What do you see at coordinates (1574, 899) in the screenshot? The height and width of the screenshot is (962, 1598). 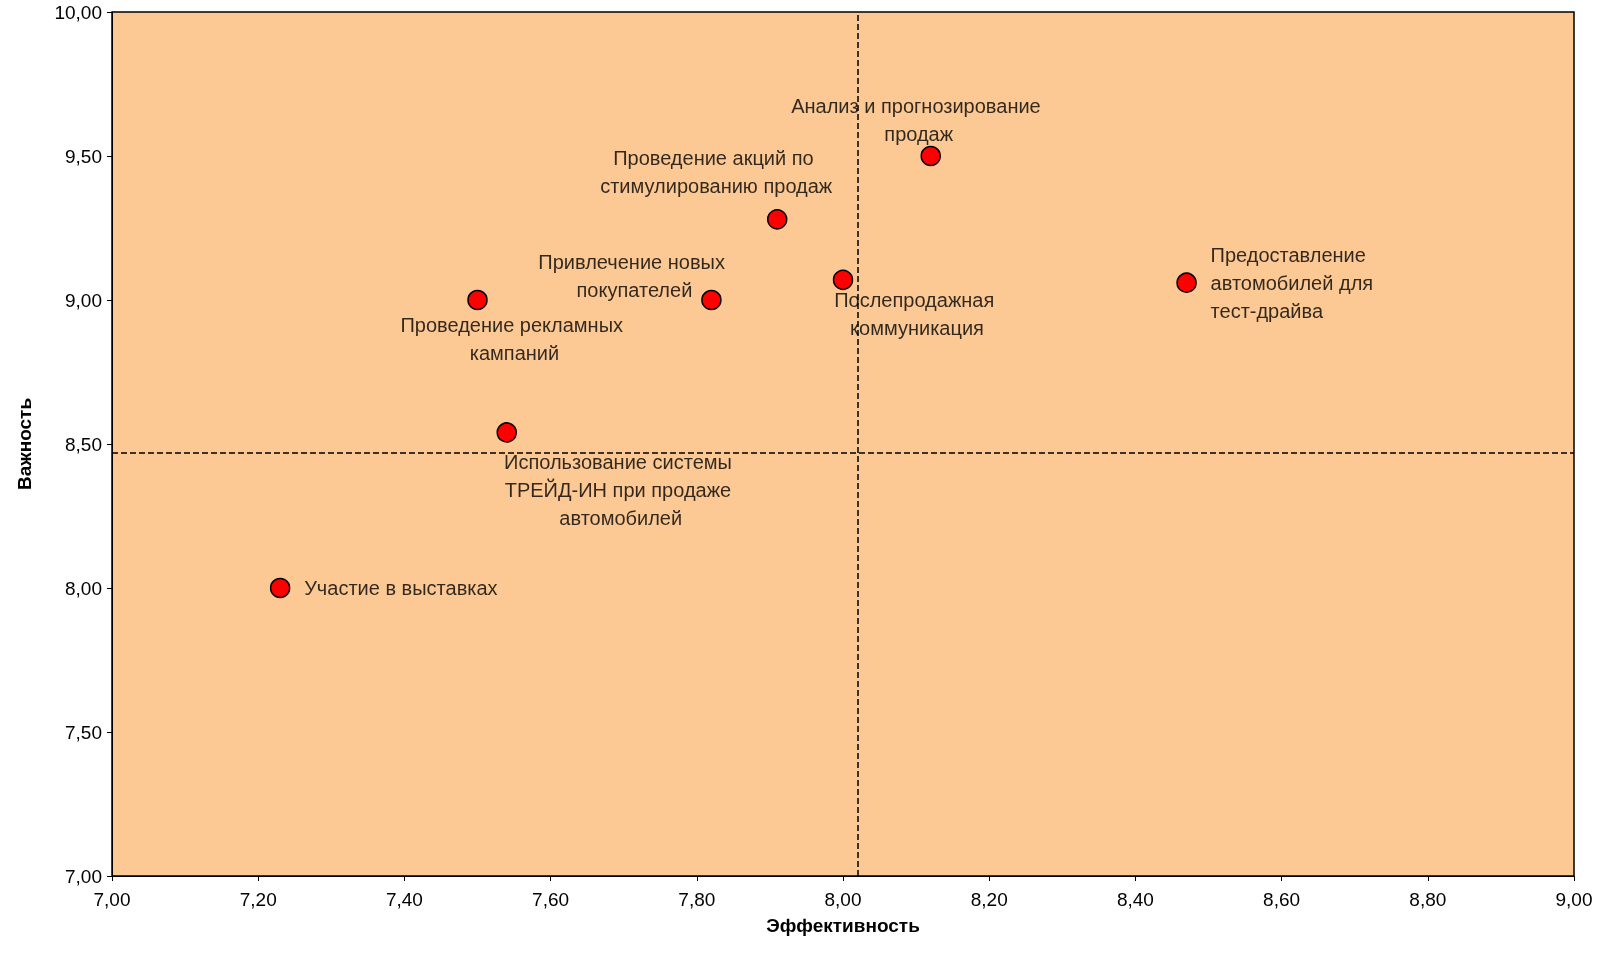 I see `x-tick-label: 9,00` at bounding box center [1574, 899].